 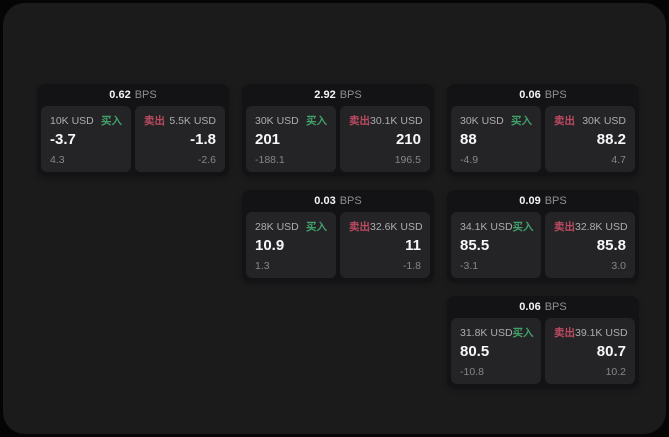 What do you see at coordinates (618, 266) in the screenshot?
I see `sell-secondary-value: 3.0` at bounding box center [618, 266].